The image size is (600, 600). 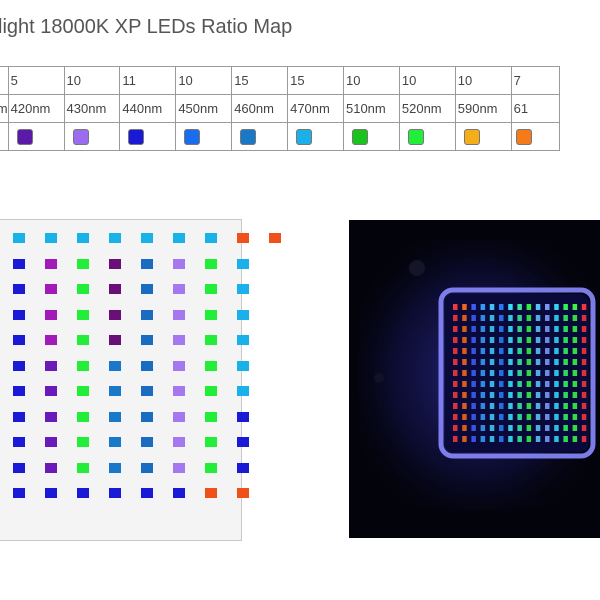 I want to click on wavelength-cell: 460nm, so click(x=260, y=108).